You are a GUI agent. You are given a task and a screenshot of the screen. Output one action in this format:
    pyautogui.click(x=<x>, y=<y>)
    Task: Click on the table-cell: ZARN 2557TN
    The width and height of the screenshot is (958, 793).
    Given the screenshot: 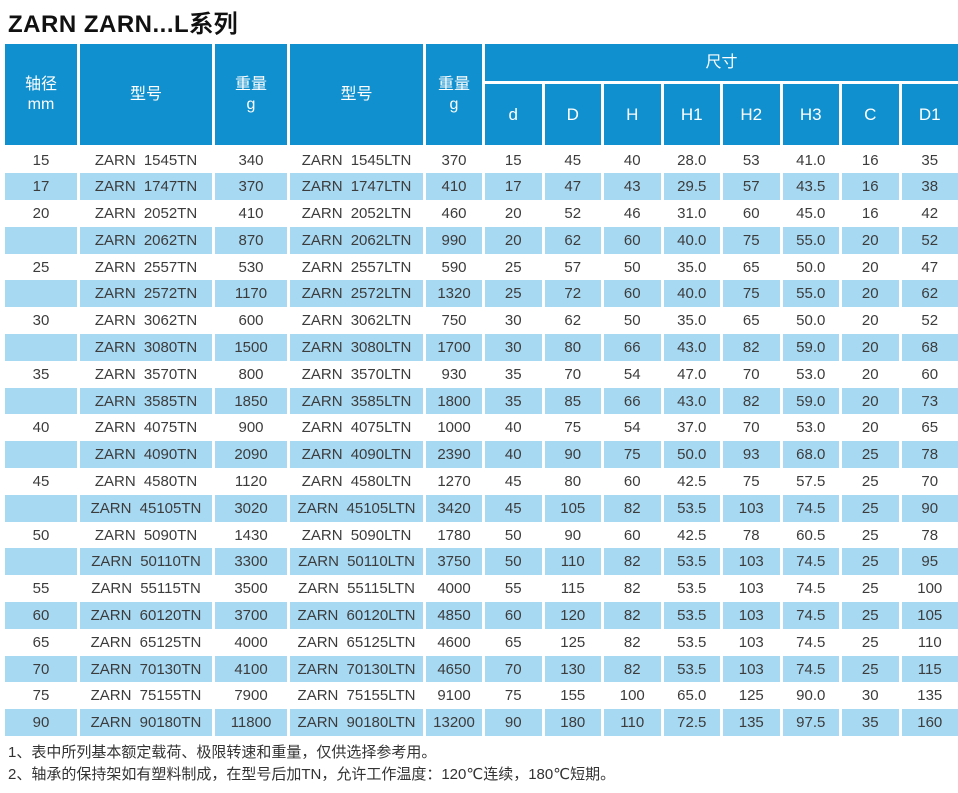 What is the action you would take?
    pyautogui.click(x=146, y=267)
    